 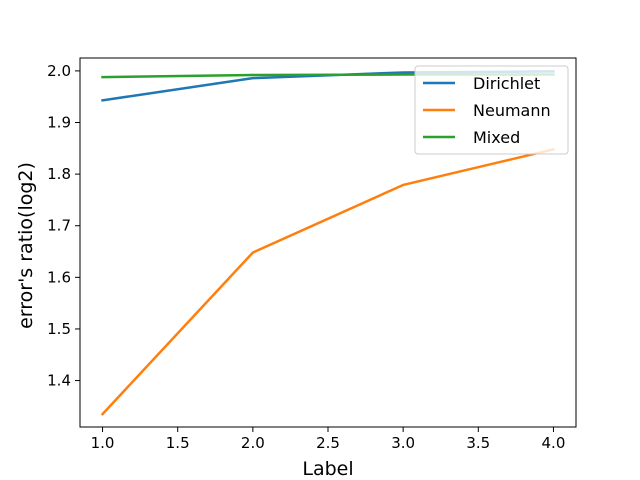 What do you see at coordinates (496, 137) in the screenshot?
I see `legend-label-mixed: Mixed` at bounding box center [496, 137].